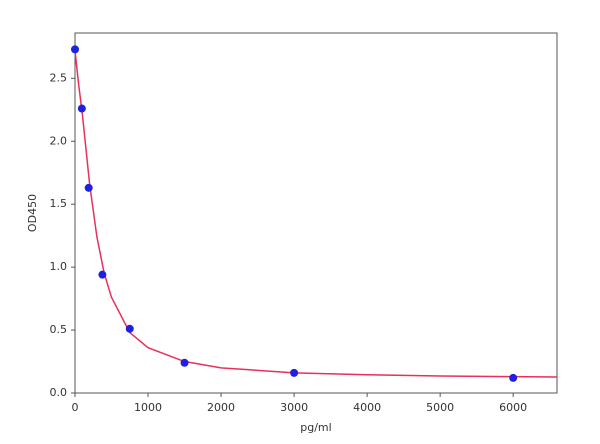  Describe the element at coordinates (59, 203) in the screenshot. I see `y-tick-label: 1.5` at that location.